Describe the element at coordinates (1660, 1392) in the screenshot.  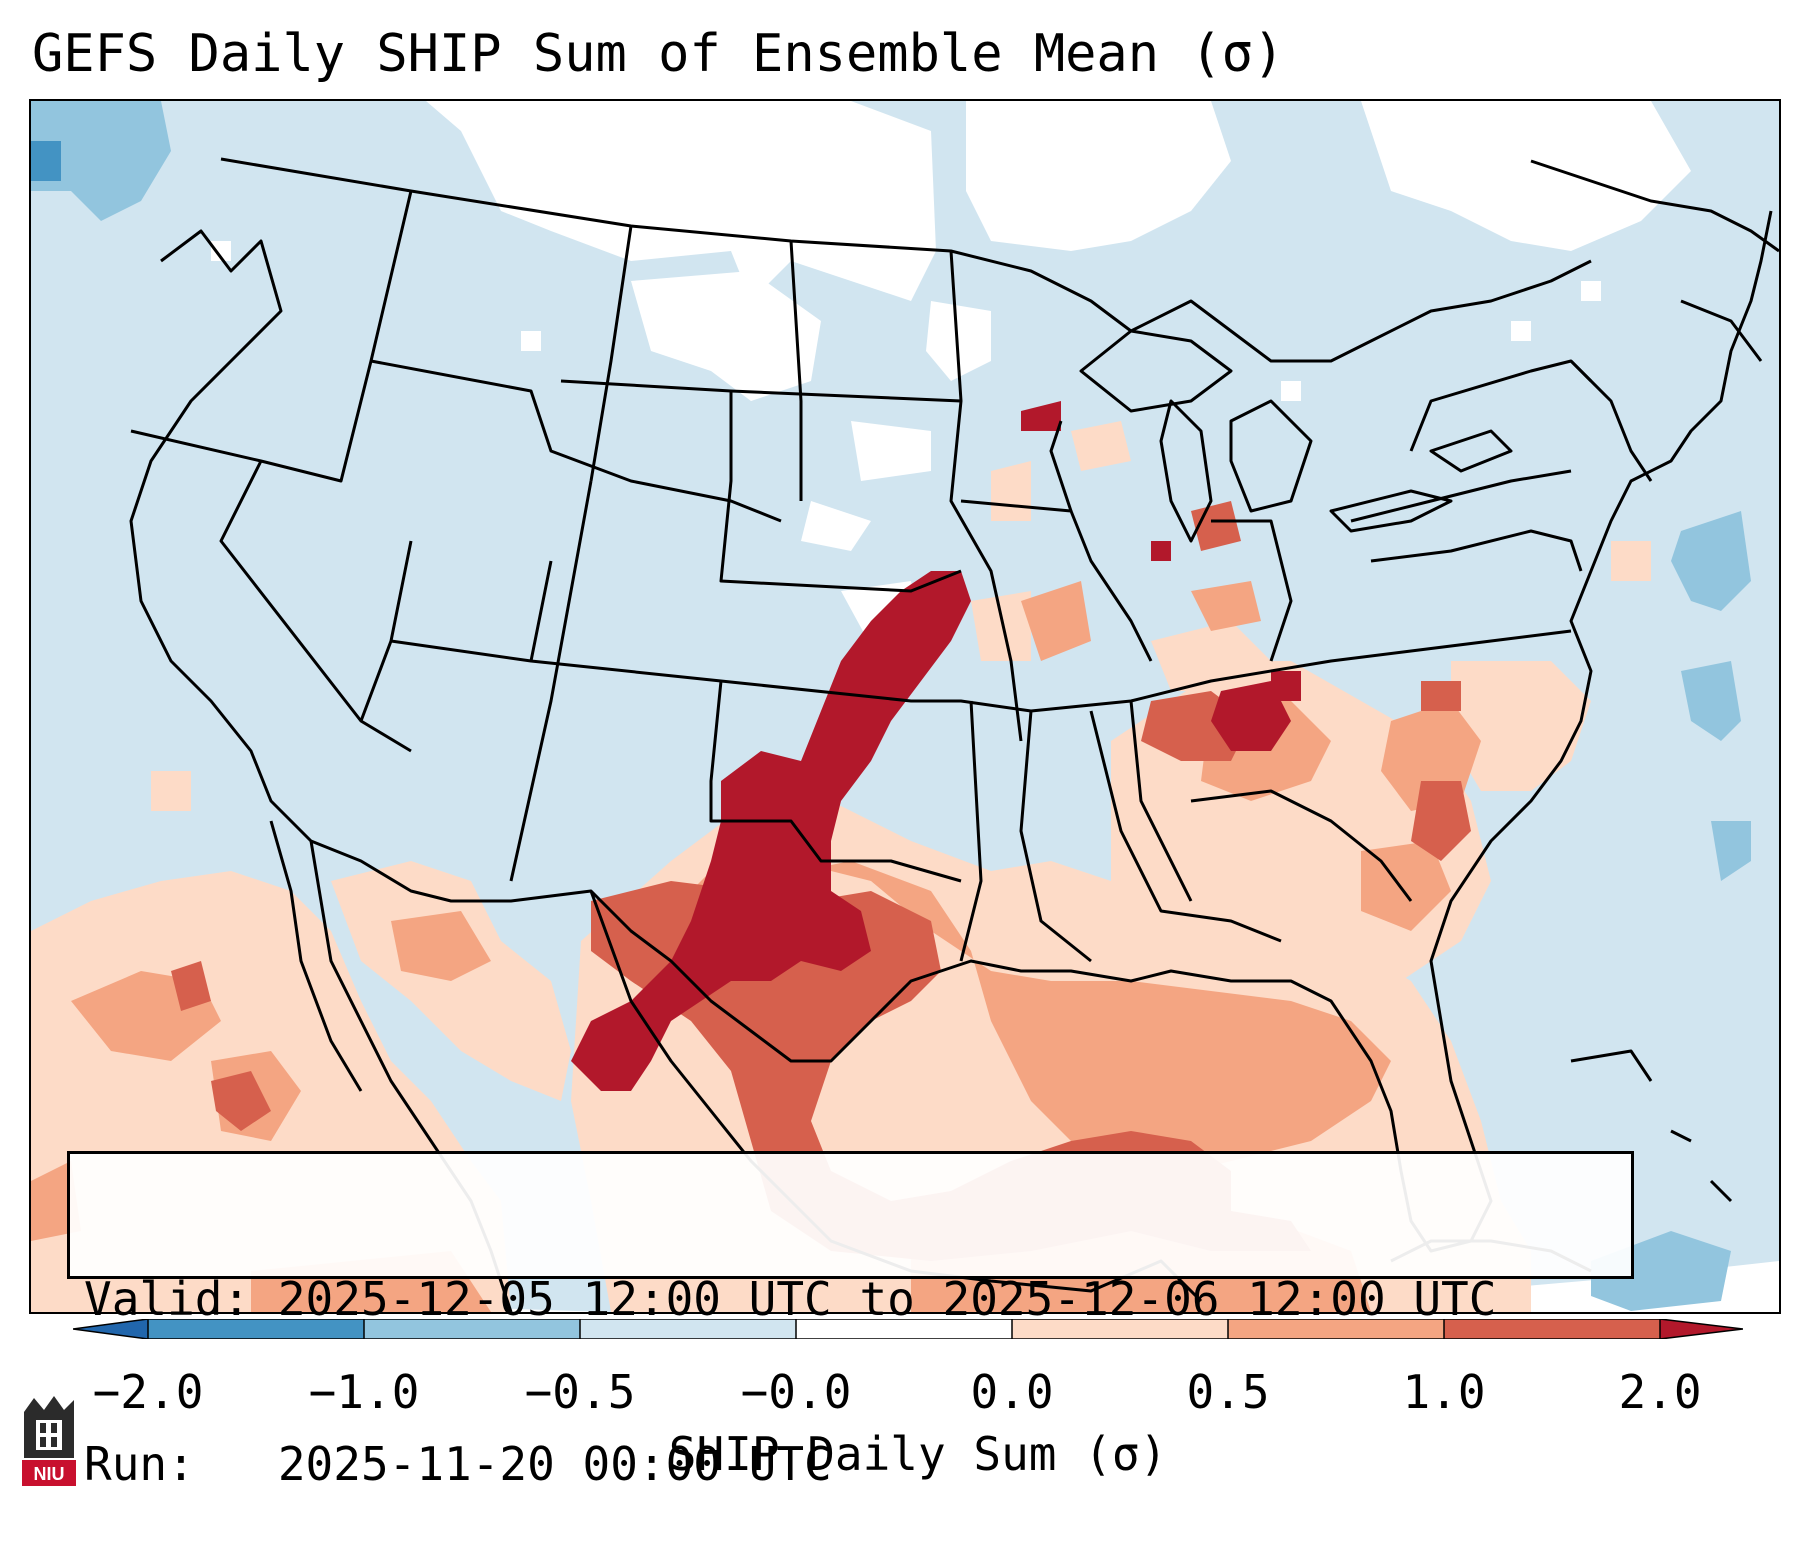
I see `colorbar-tick-label: 2.0` at that location.